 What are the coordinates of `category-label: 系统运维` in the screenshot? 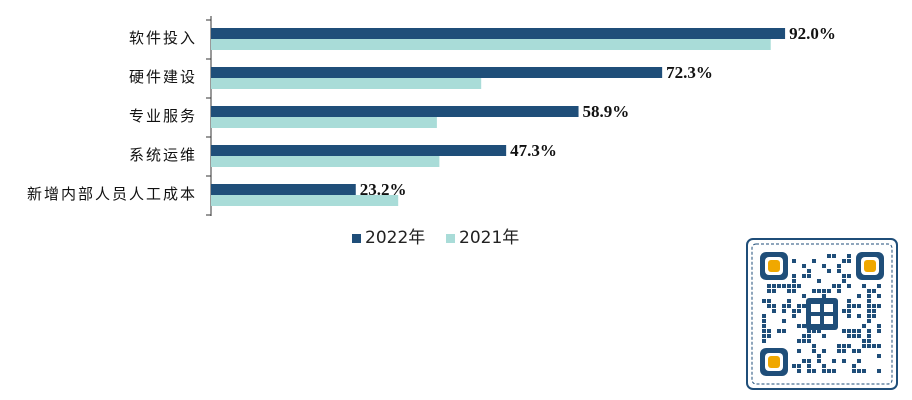 It's located at (163, 155).